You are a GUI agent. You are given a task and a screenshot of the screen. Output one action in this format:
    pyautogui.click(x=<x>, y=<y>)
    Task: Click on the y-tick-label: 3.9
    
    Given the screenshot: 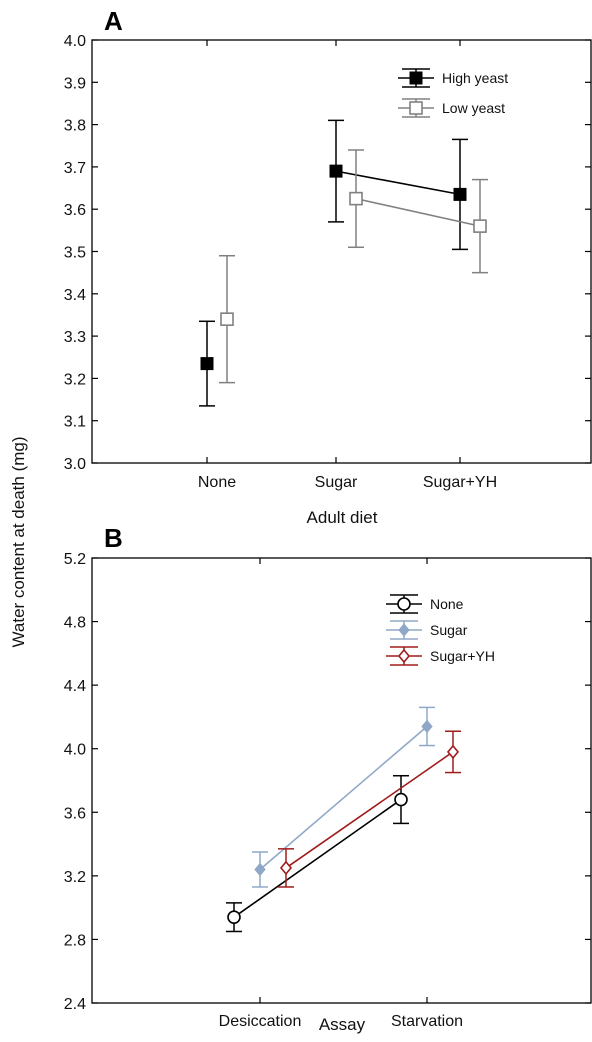 What is the action you would take?
    pyautogui.click(x=75, y=83)
    